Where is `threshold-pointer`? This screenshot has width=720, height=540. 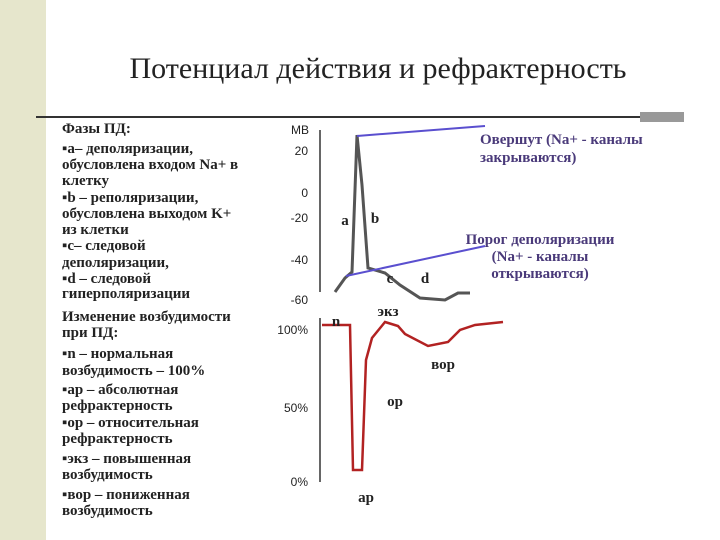 threshold-pointer is located at coordinates (415, 261).